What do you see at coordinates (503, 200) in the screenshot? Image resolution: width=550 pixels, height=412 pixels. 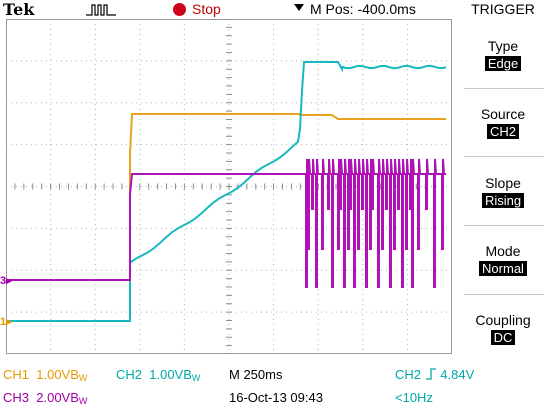 I see `menu-item-value: Rising` at bounding box center [503, 200].